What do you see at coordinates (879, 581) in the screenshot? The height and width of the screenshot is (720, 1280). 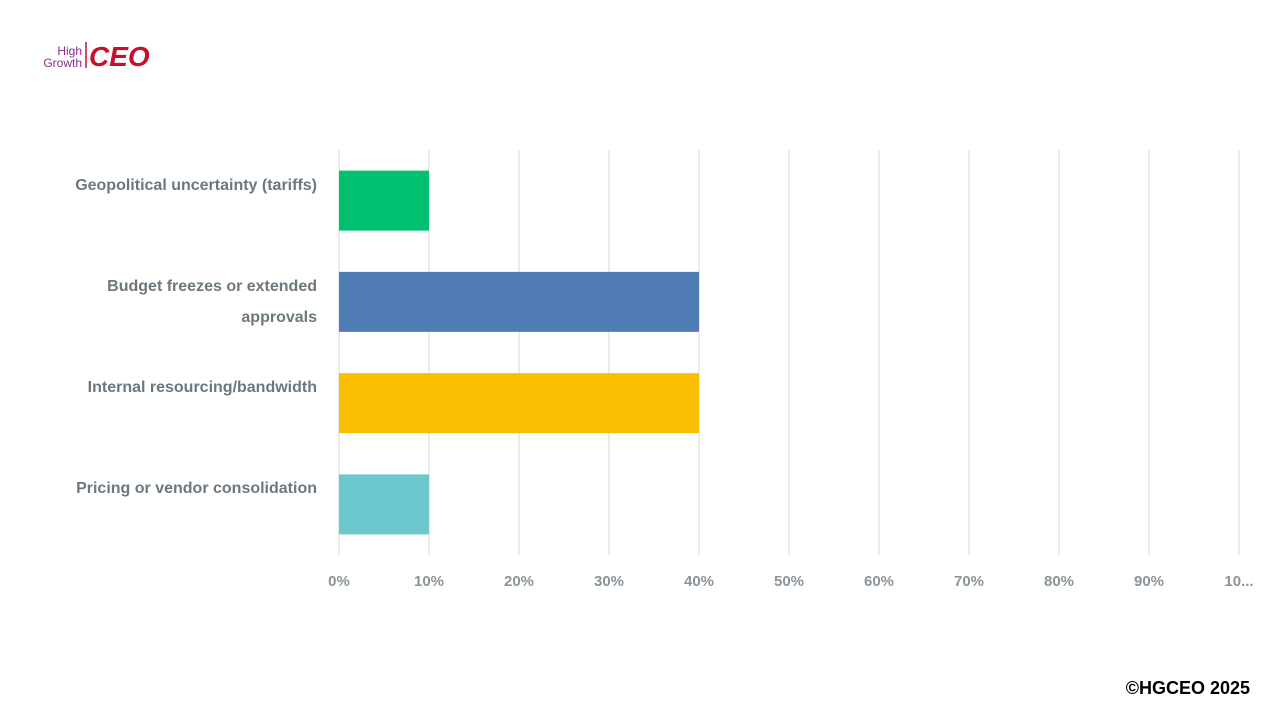 I see `x-tick-label: 60%` at bounding box center [879, 581].